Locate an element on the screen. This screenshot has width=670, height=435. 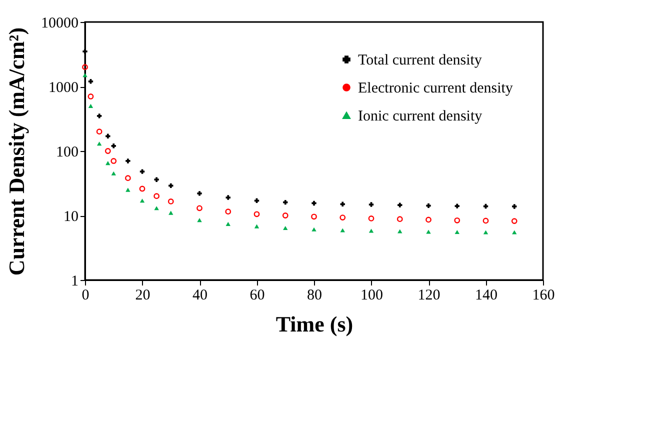
x-tick-label: 60 is located at coordinates (257, 296).